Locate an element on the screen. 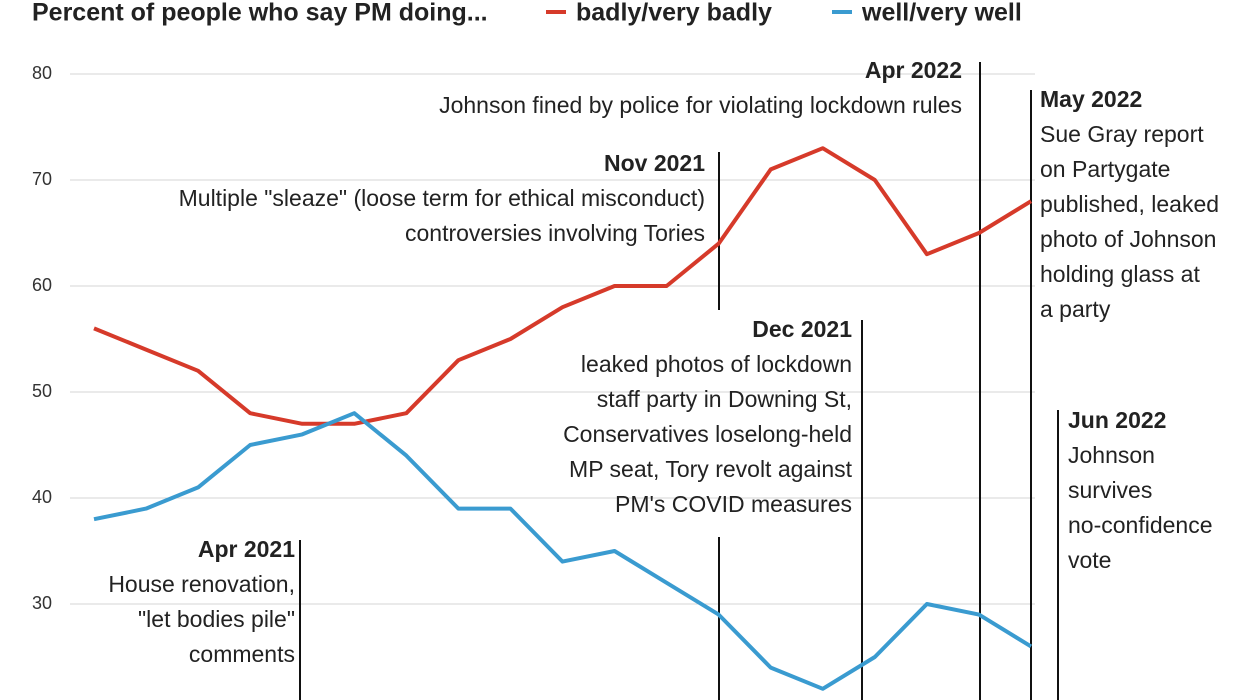 The height and width of the screenshot is (700, 1245). legend-label: badly/very badly is located at coordinates (674, 13).